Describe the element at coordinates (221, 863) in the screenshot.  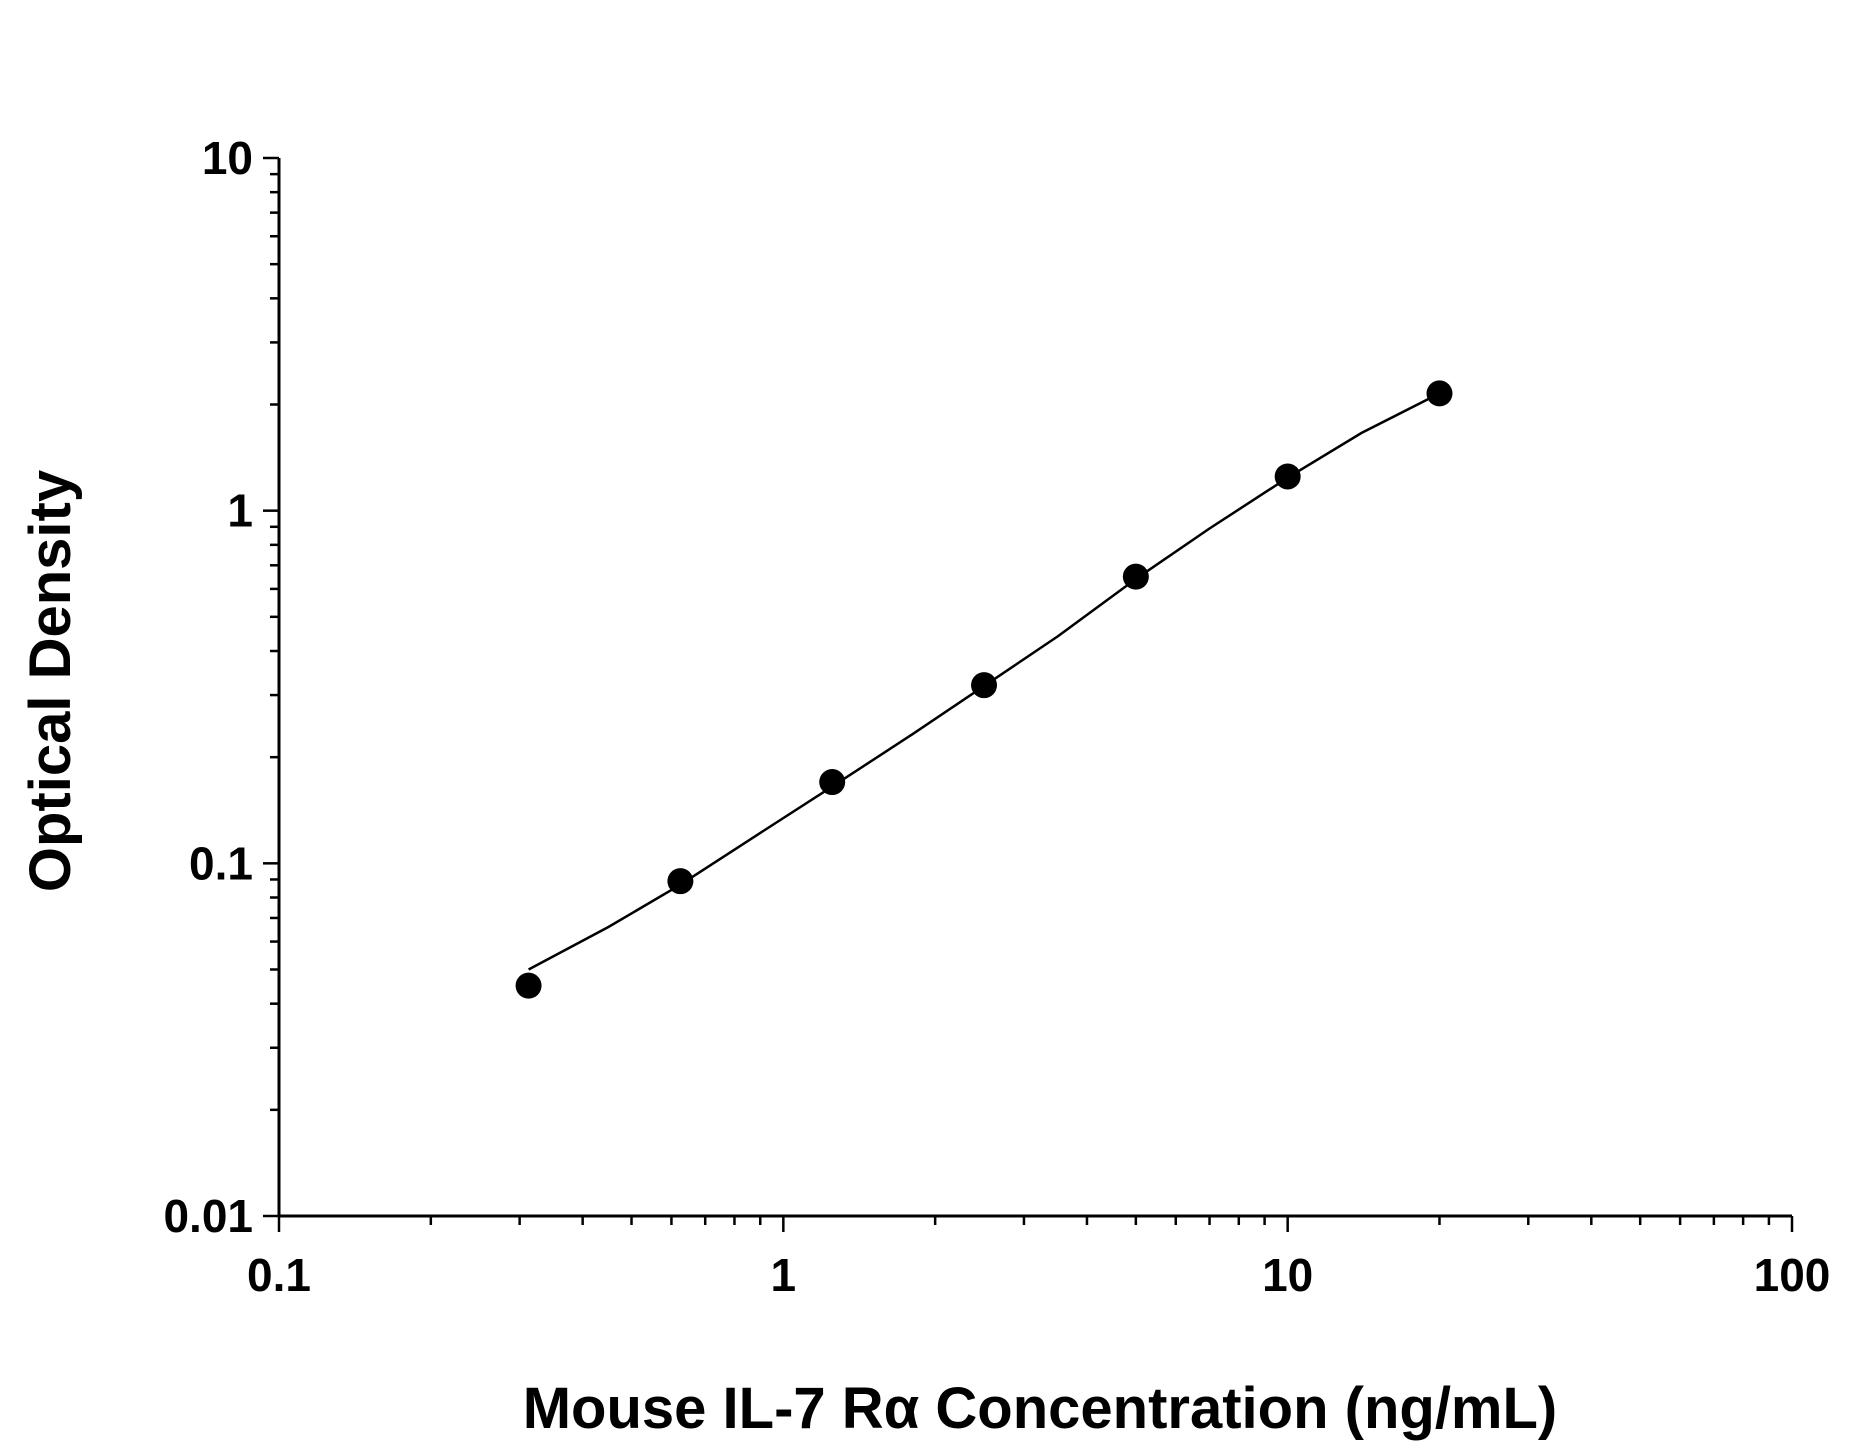
I see `y-tick-label: 0.1` at that location.